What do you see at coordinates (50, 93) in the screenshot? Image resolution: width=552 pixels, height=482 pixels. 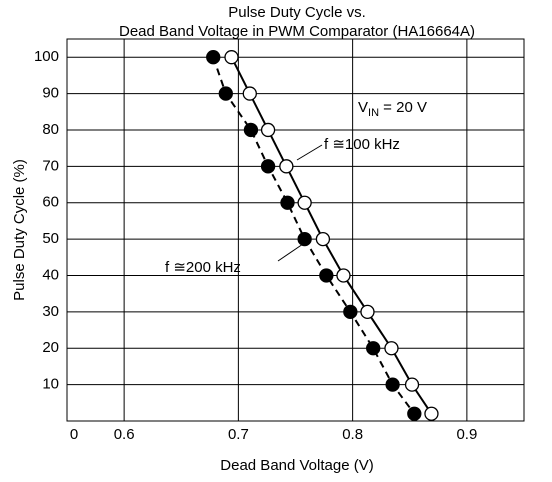 I see `y-tick-label: 90` at bounding box center [50, 93].